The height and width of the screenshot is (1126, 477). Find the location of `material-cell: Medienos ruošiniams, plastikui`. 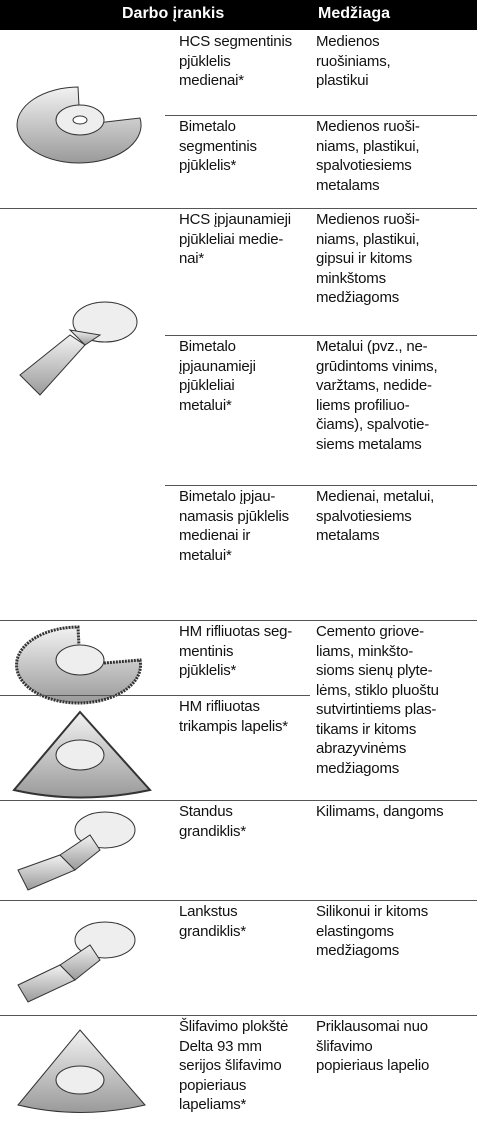

material-cell: Medienos ruošiniams, plastikui is located at coordinates (353, 61).